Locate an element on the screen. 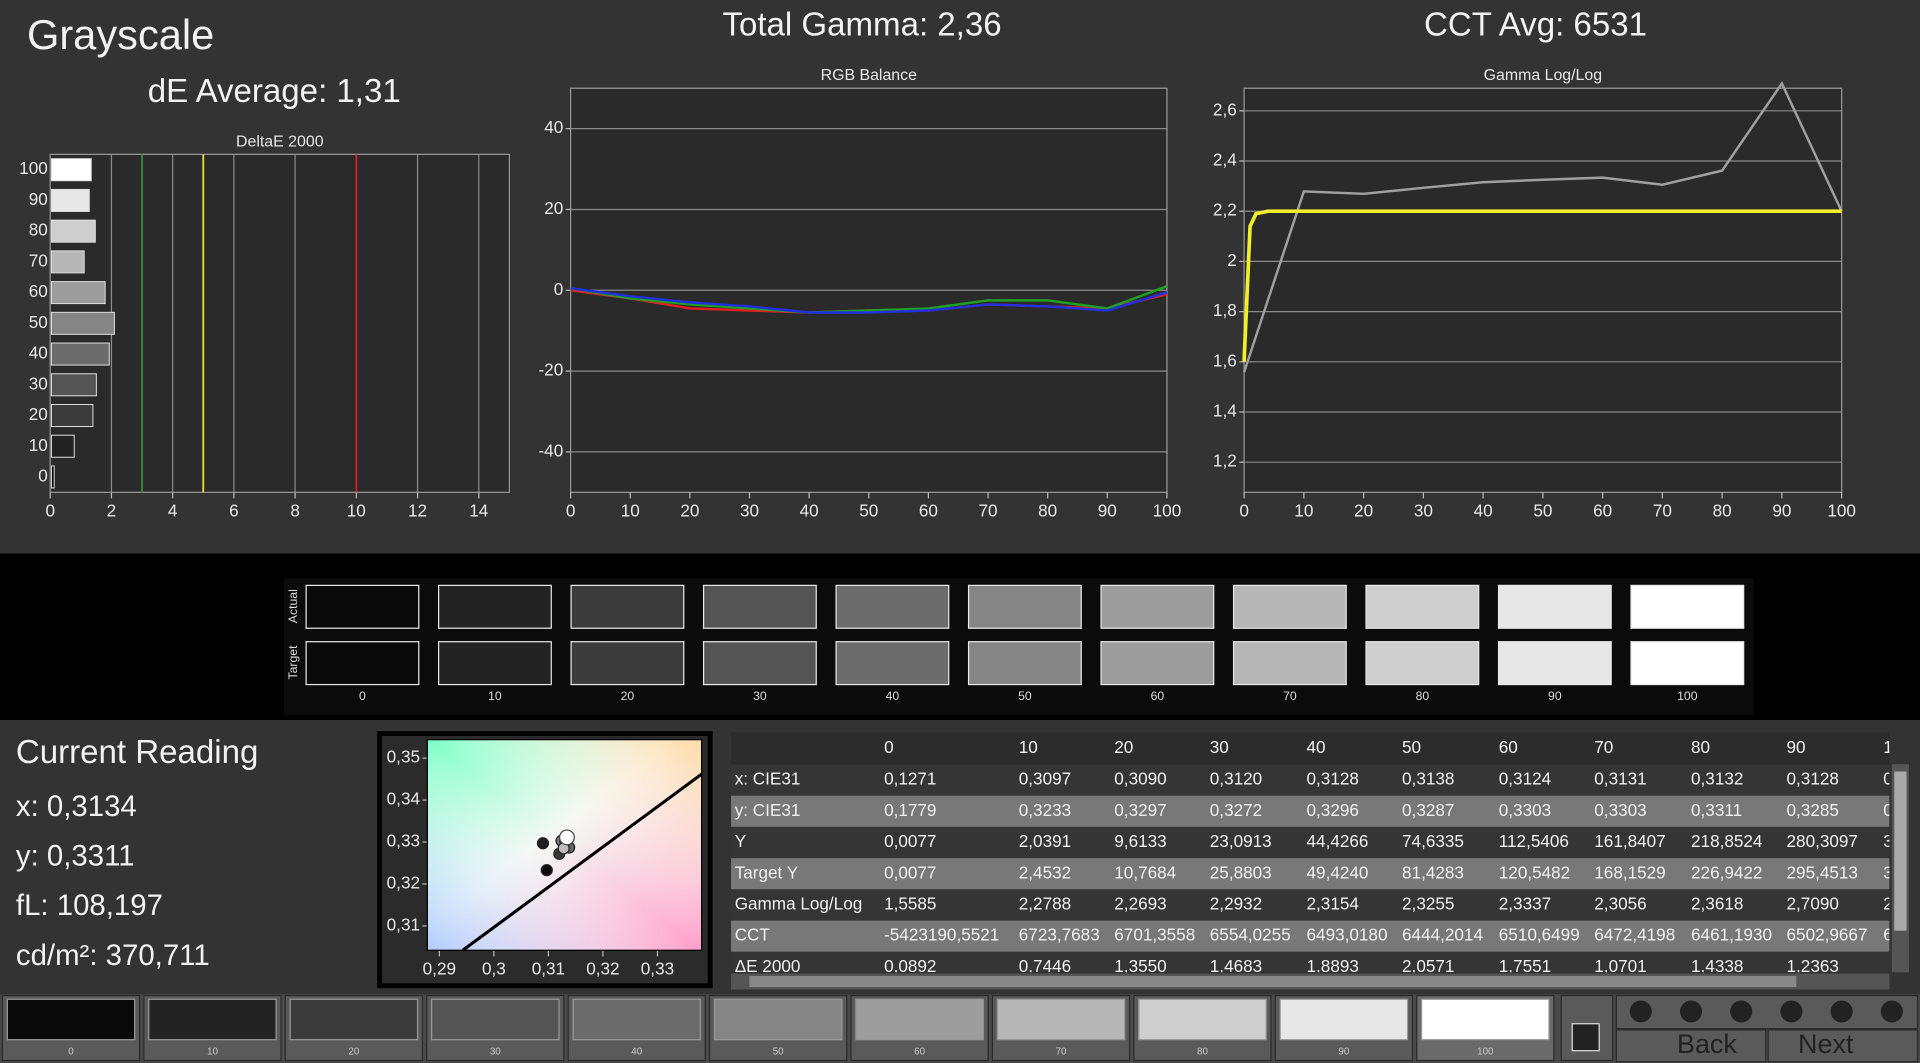 This screenshot has height=1063, width=1920. table-cell: 0,0077 is located at coordinates (910, 872).